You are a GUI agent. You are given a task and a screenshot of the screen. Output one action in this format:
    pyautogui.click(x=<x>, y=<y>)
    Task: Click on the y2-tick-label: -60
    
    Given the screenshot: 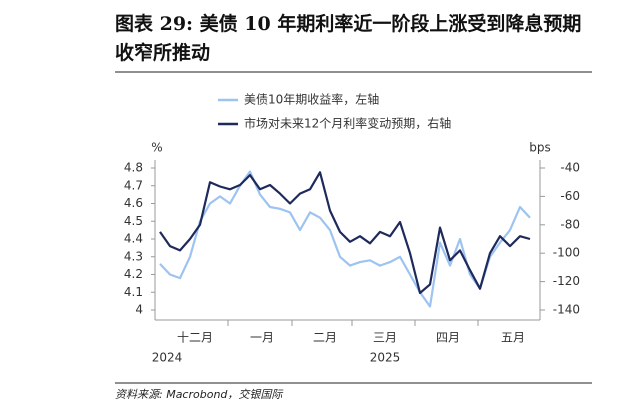 What is the action you would take?
    pyautogui.click(x=570, y=196)
    